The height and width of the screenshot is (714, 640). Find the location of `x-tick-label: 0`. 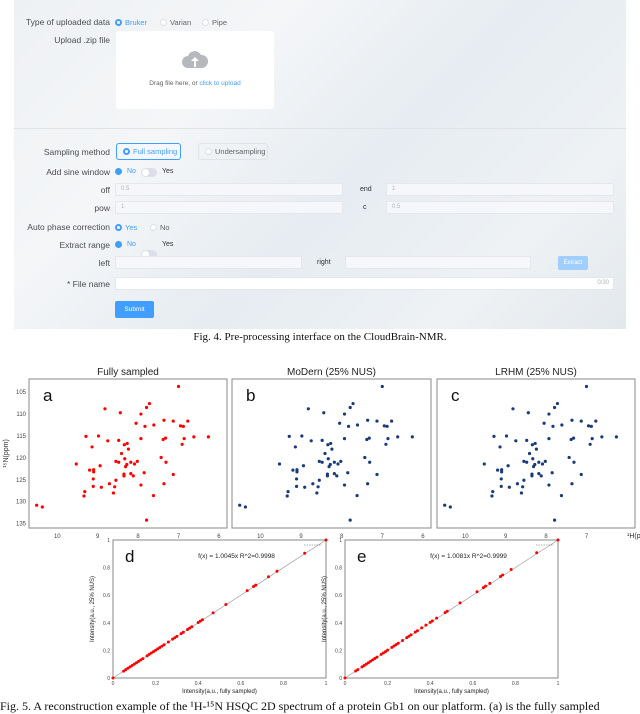

x-tick-label: 0 is located at coordinates (113, 684).